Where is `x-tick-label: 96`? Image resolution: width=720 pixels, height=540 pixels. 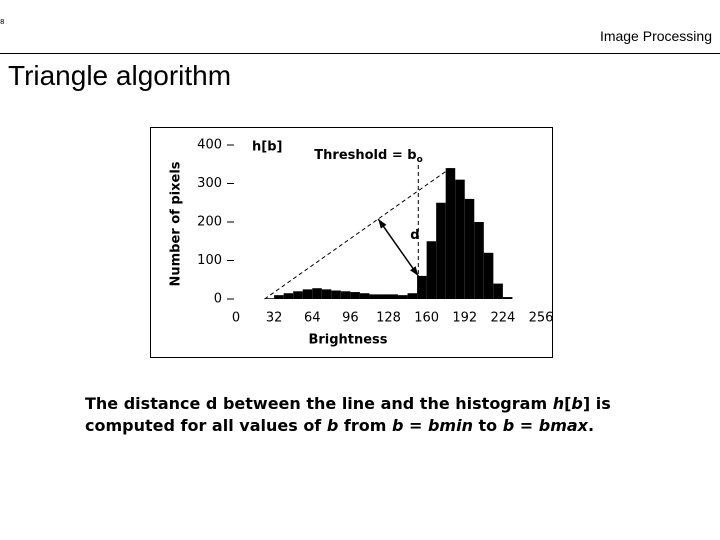
x-tick-label: 96 is located at coordinates (350, 318).